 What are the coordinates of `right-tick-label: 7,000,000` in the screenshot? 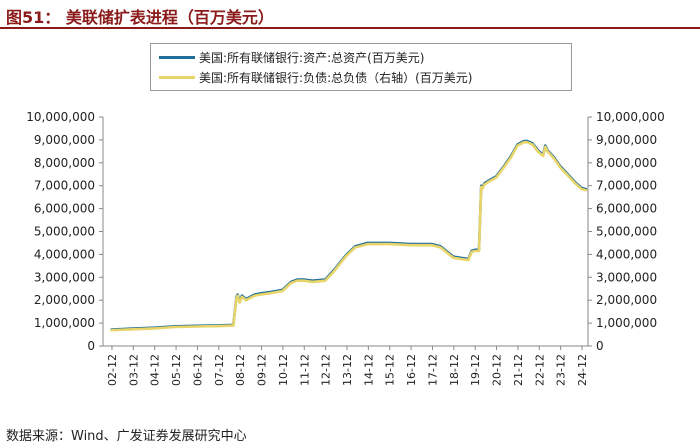 It's located at (626, 186).